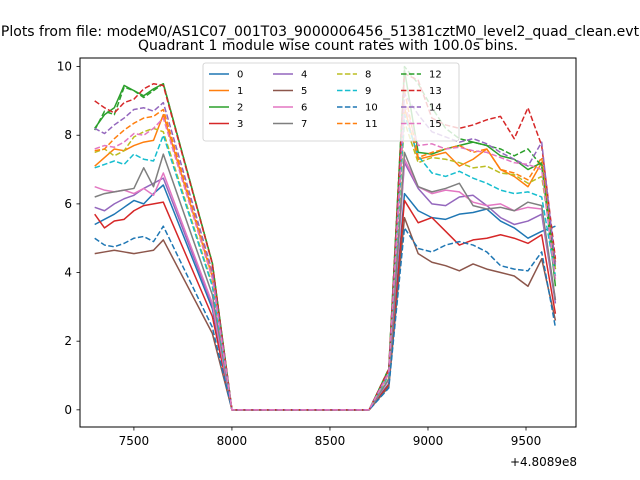  What do you see at coordinates (371, 108) in the screenshot?
I see `legend-label-10: 10` at bounding box center [371, 108].